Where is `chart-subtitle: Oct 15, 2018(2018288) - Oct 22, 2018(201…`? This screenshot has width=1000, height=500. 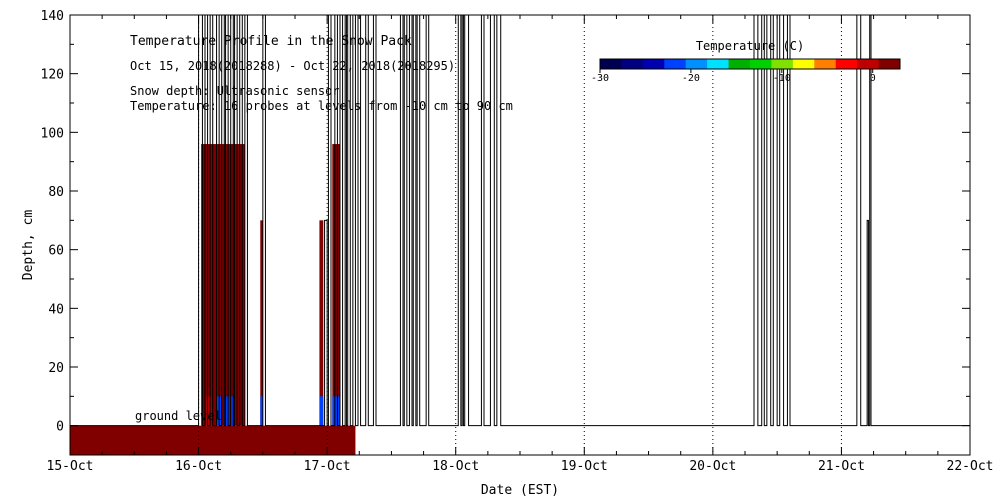 chart-subtitle: Oct 15, 2018(2018288) - Oct 22, 2018(201… is located at coordinates (292, 66).